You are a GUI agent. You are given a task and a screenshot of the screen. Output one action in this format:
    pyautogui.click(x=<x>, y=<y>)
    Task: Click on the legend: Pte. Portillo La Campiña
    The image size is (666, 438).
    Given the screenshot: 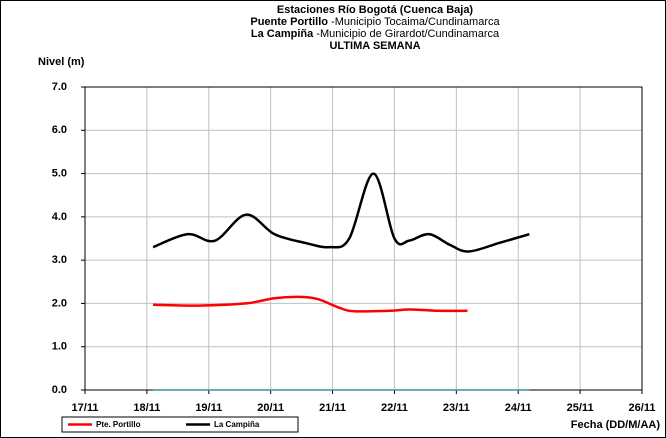 What is the action you would take?
    pyautogui.click(x=180, y=424)
    